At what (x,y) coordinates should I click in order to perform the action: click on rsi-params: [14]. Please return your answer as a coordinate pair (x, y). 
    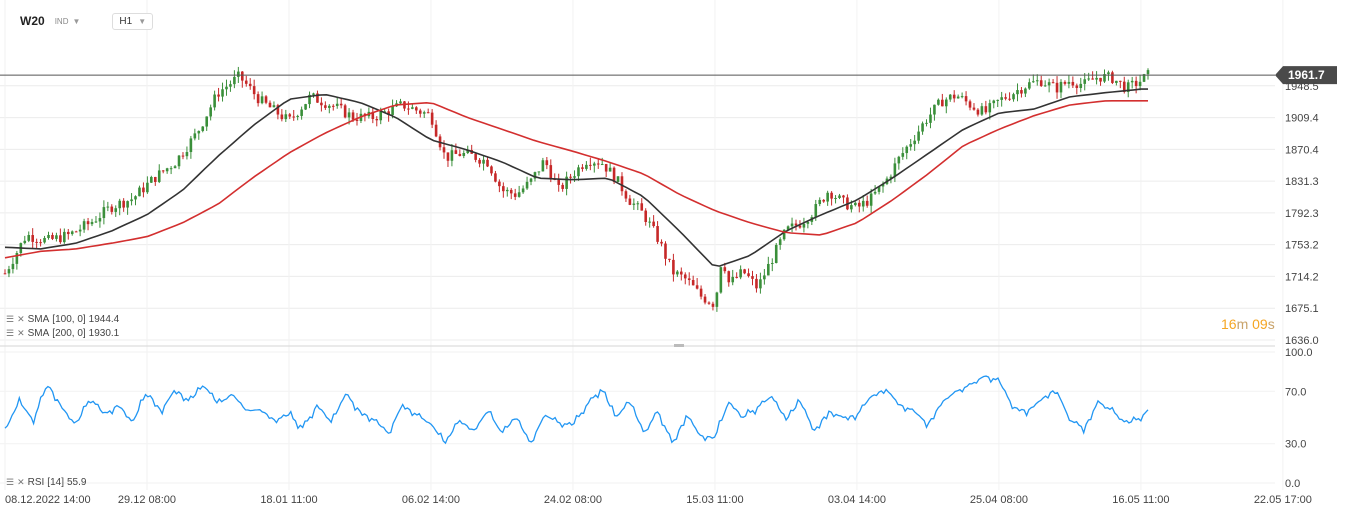
    Looking at the image, I should click on (55, 482).